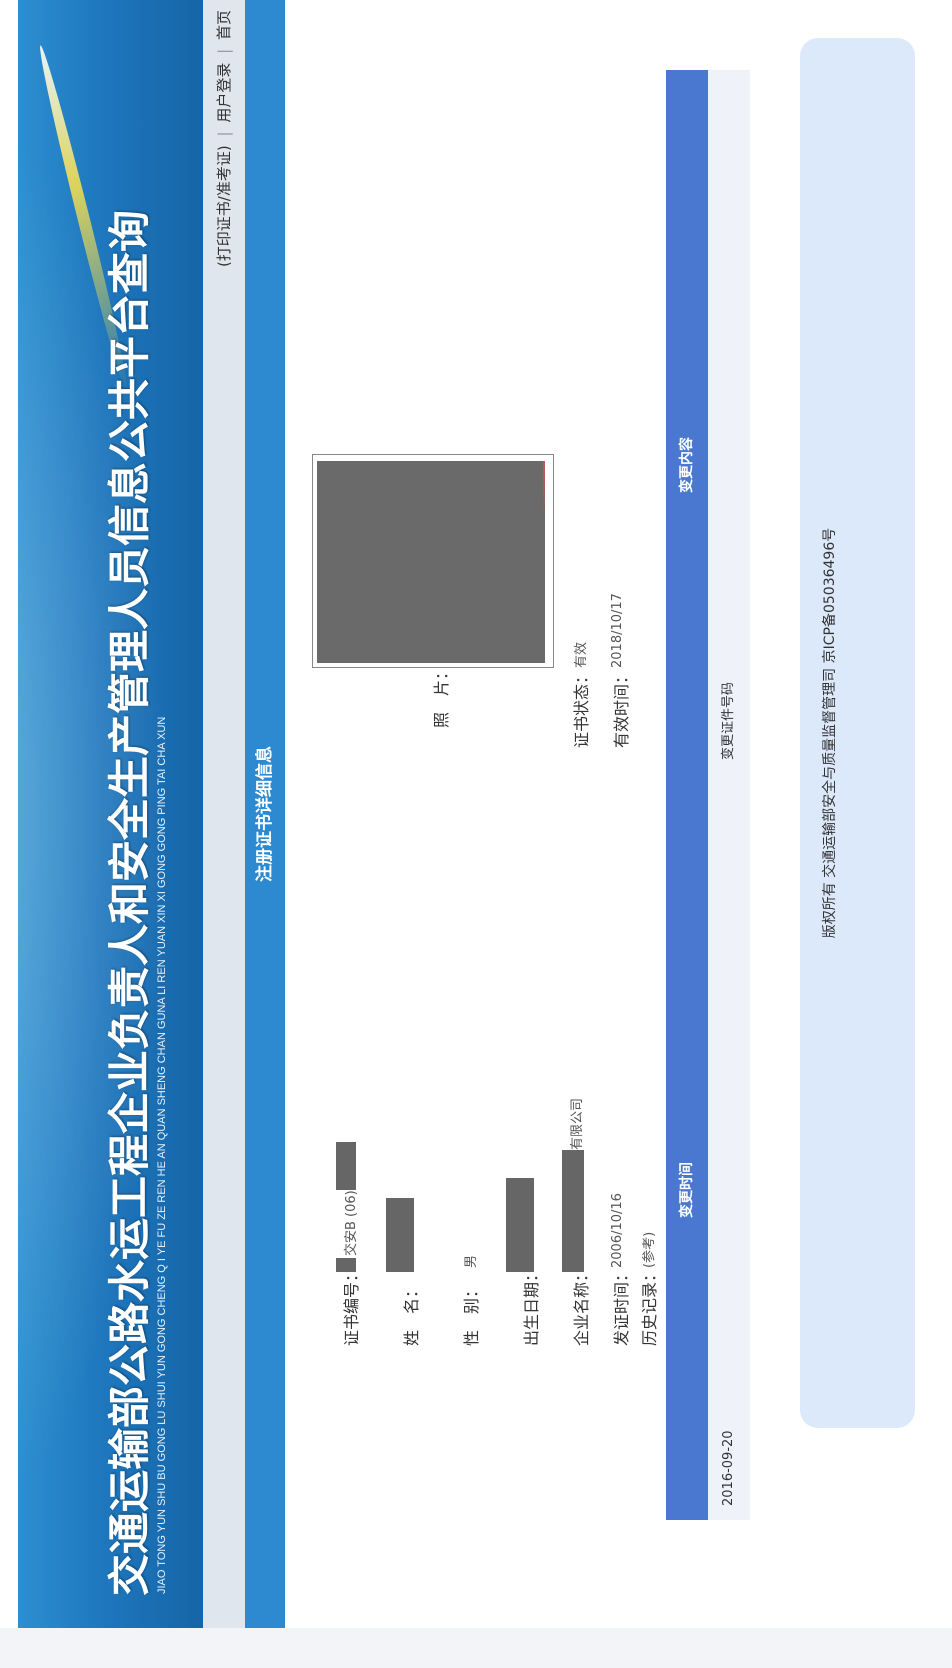 The width and height of the screenshot is (952, 1668). What do you see at coordinates (351, 1218) in the screenshot?
I see `cert-no-value: 交安B (06)G` at bounding box center [351, 1218].